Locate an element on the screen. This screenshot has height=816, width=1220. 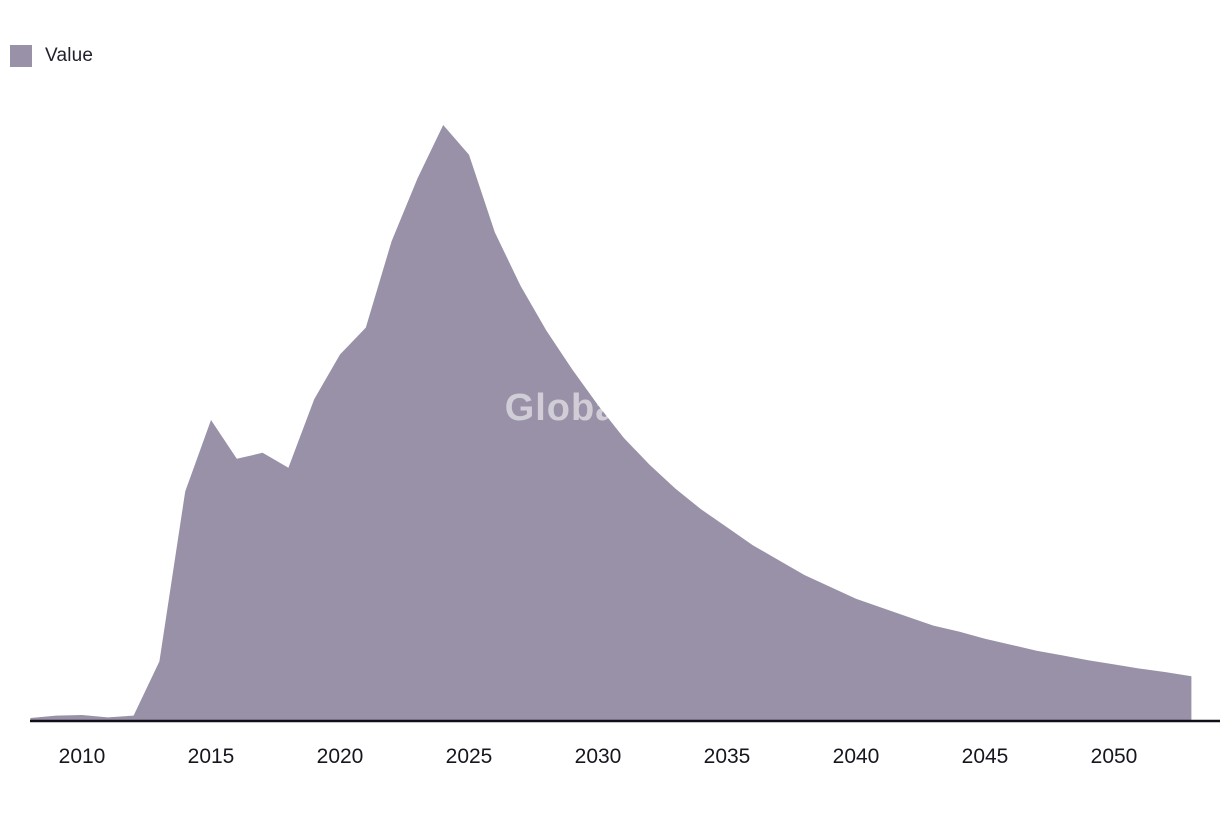
x-tick-label-2040: 2040 is located at coordinates (856, 756).